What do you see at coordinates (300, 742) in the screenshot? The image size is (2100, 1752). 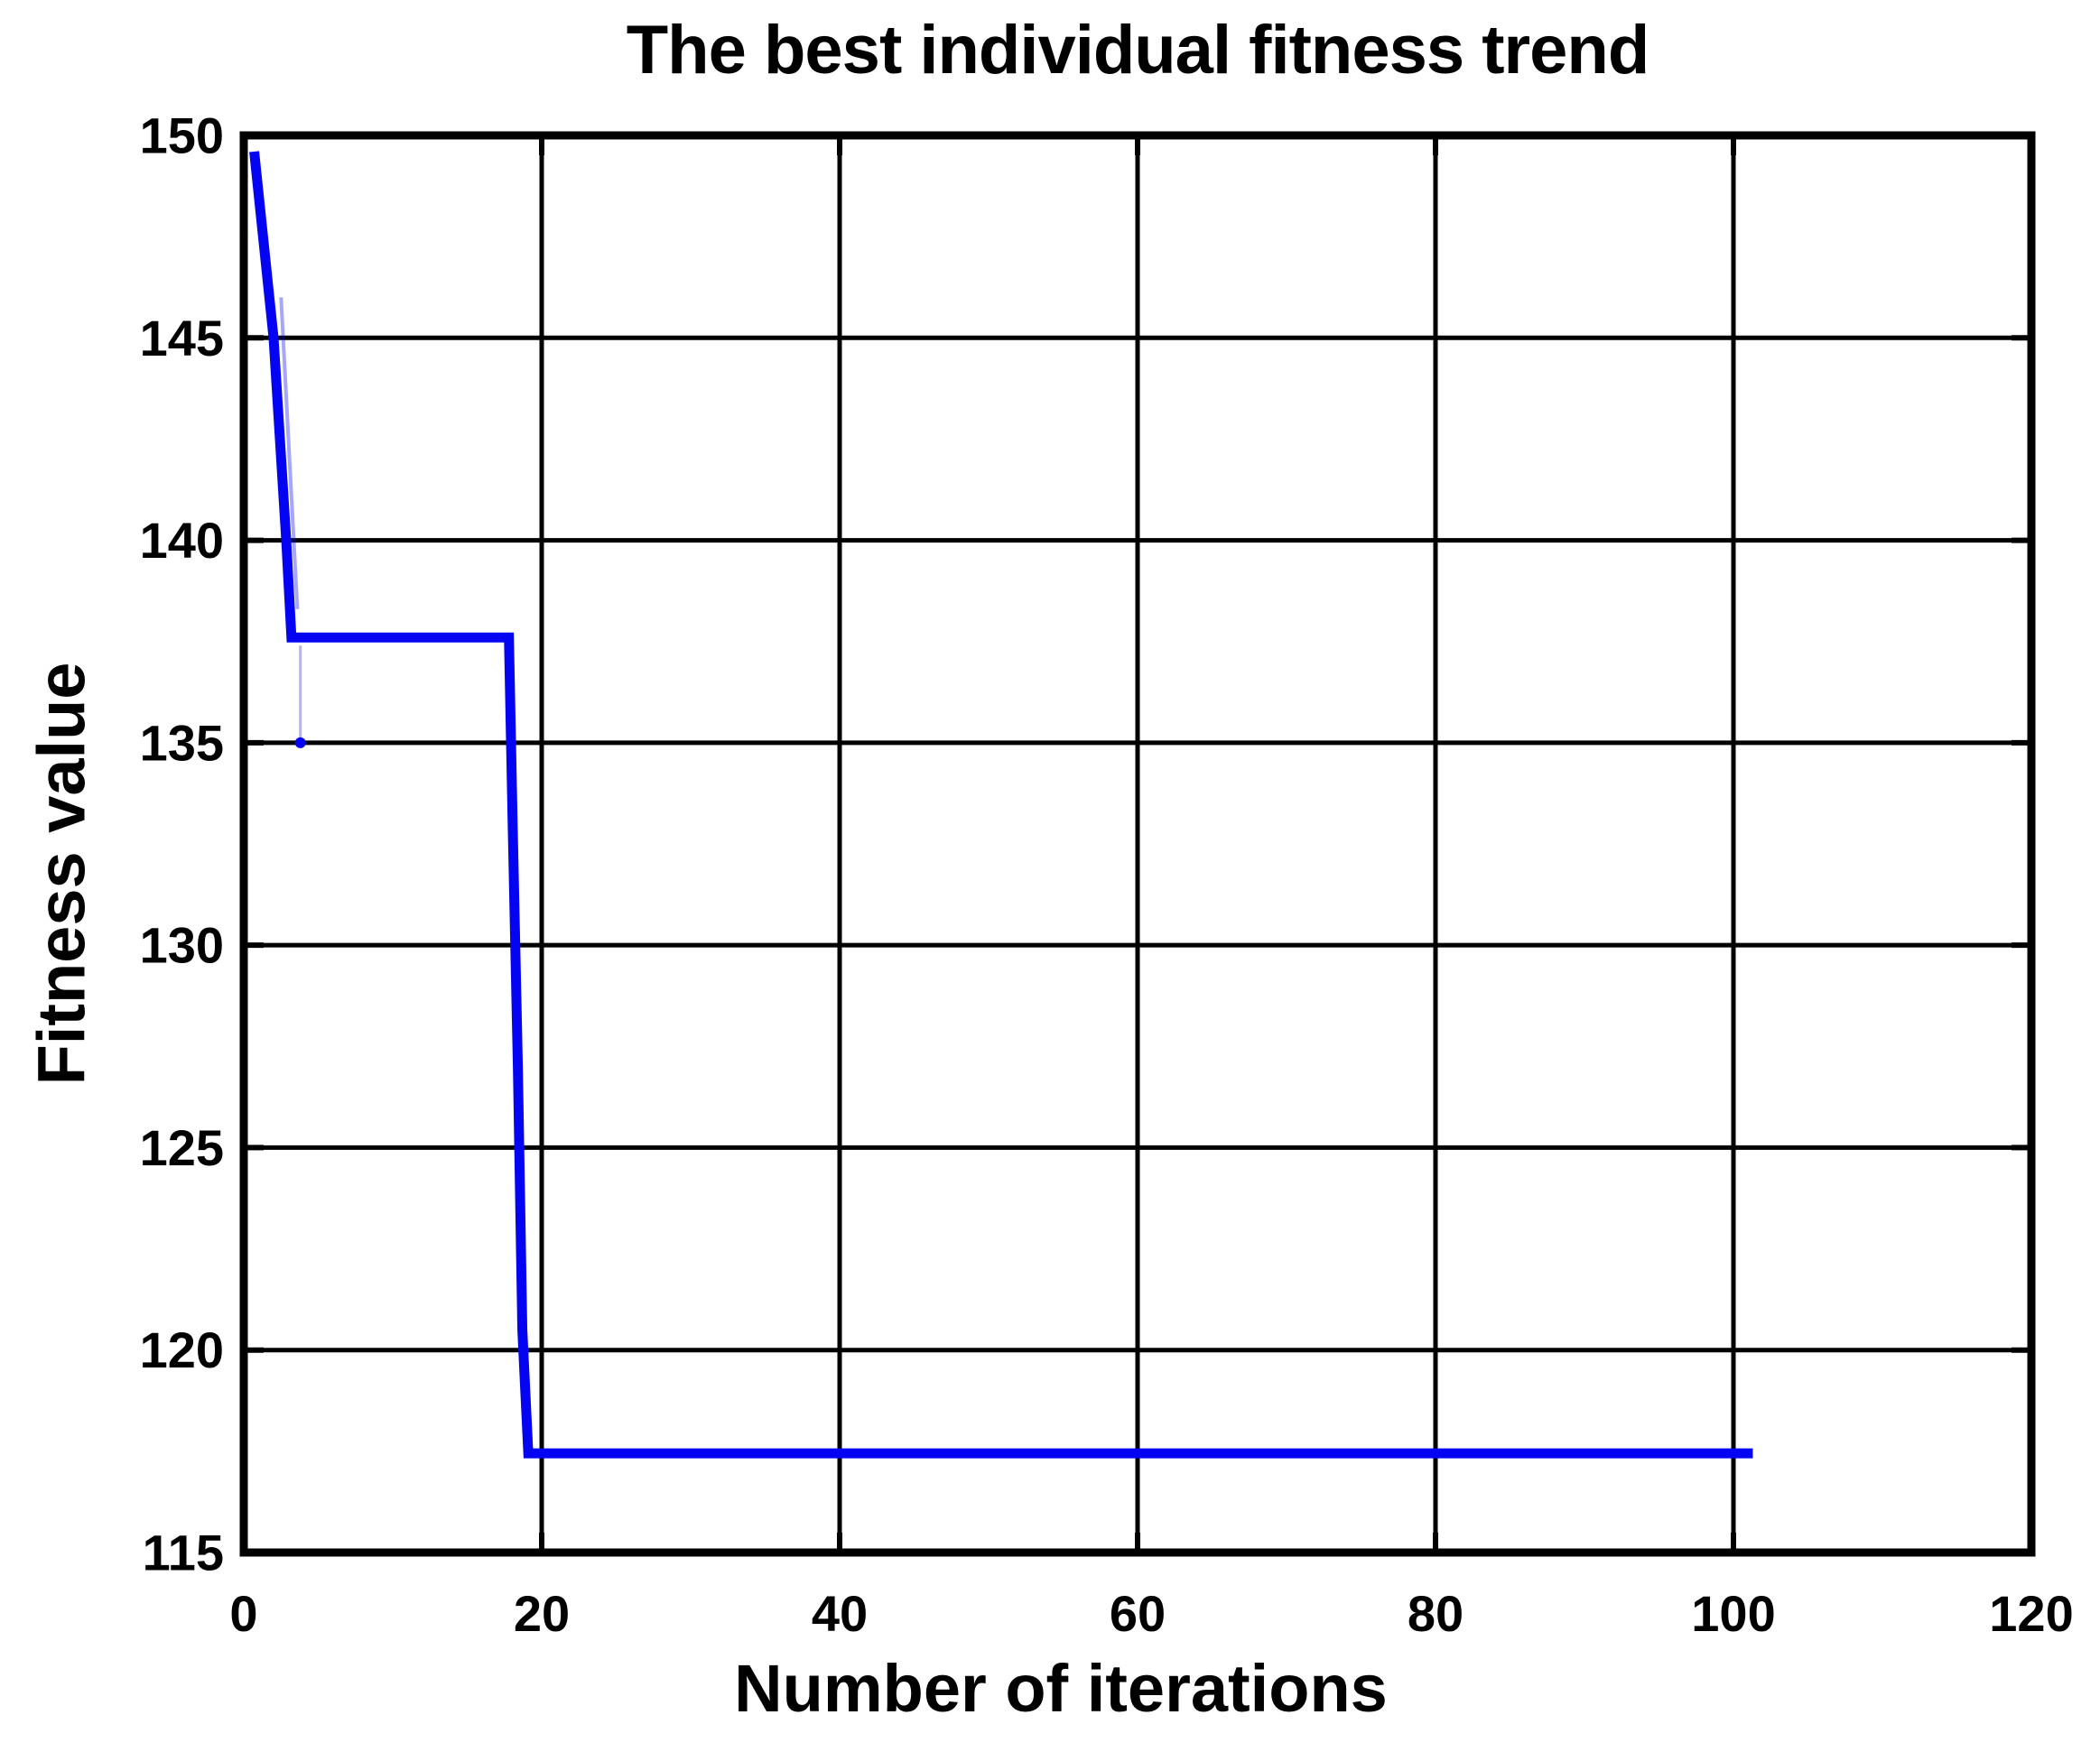 I see `stray-dot-artifact` at bounding box center [300, 742].